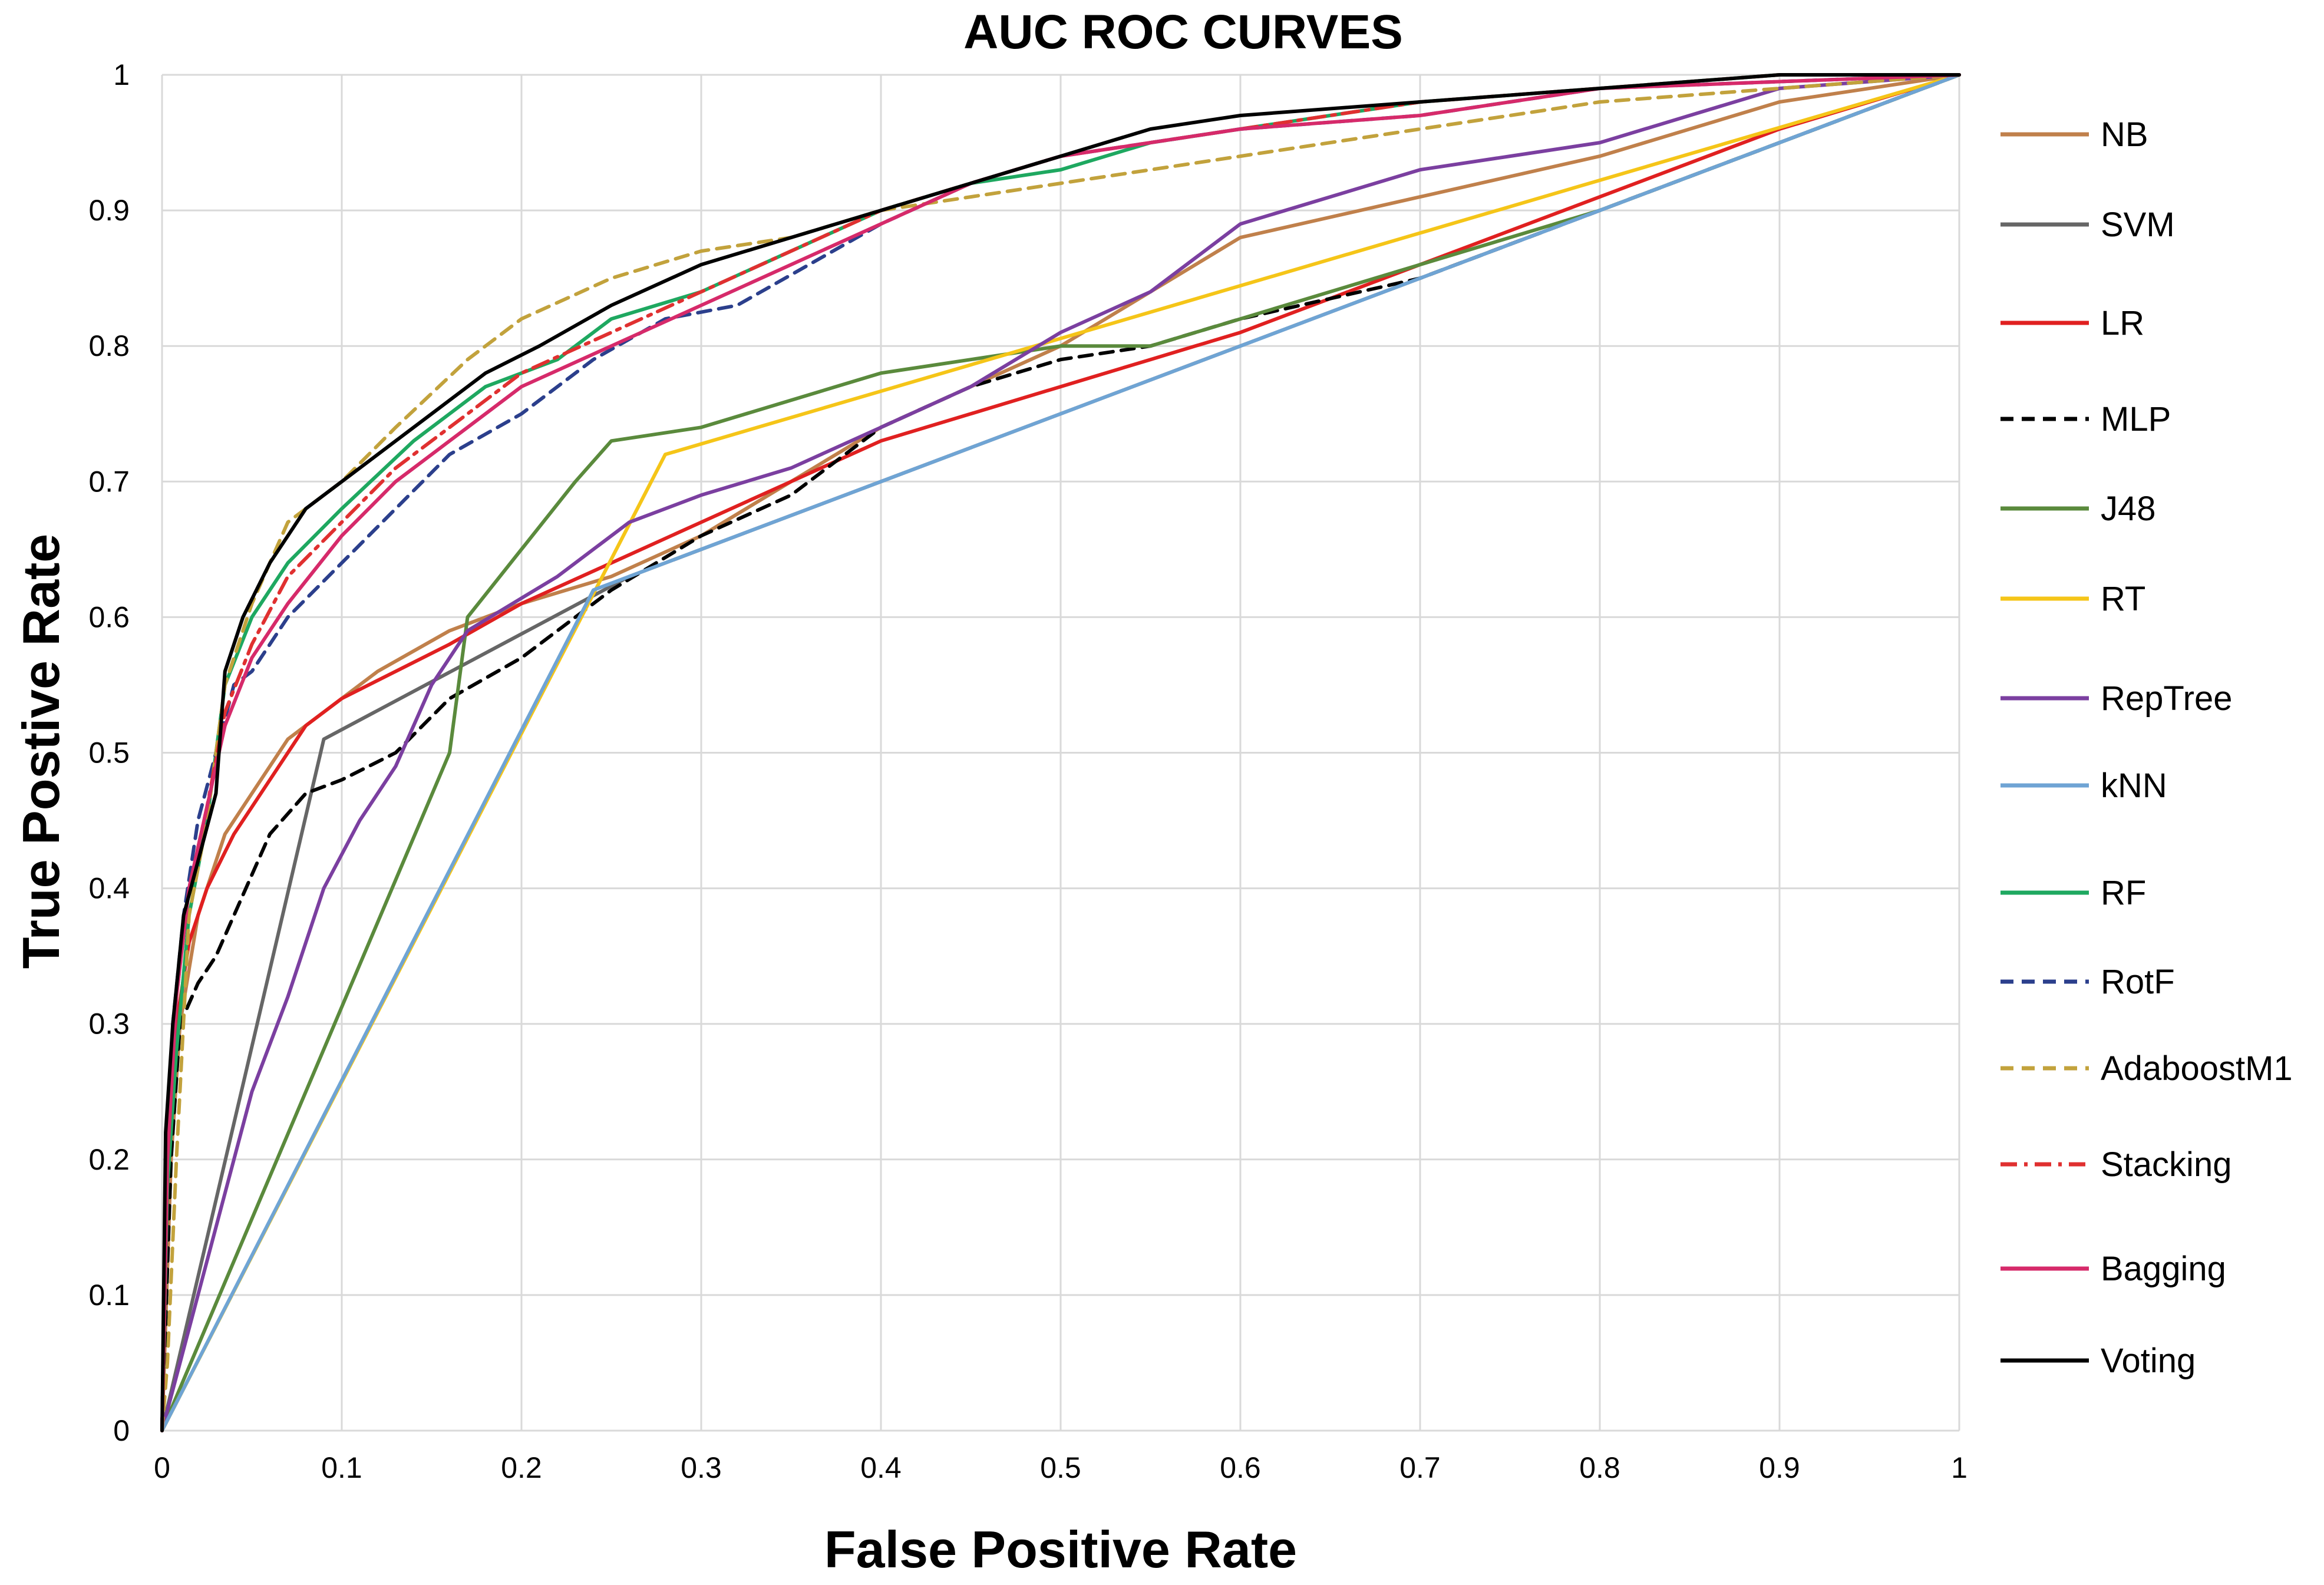  I want to click on y-tick-label: 0.4, so click(109, 888).